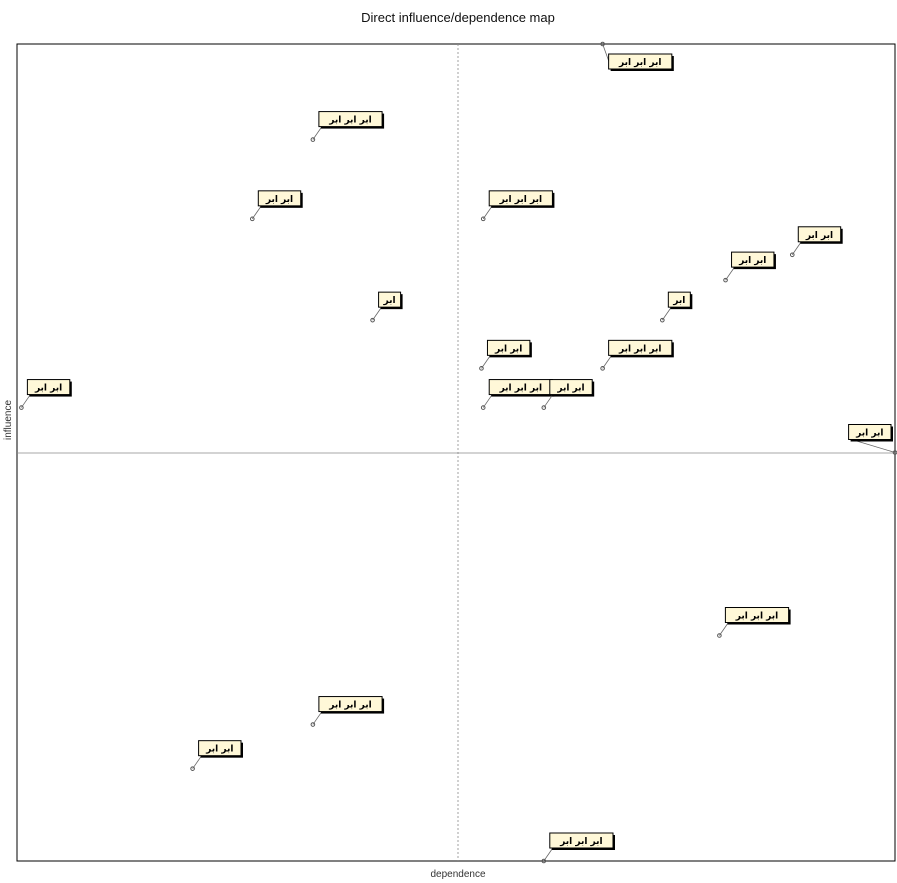 The height and width of the screenshot is (883, 897). What do you see at coordinates (458, 17) in the screenshot?
I see `chart-title: Direct influence/dependence map` at bounding box center [458, 17].